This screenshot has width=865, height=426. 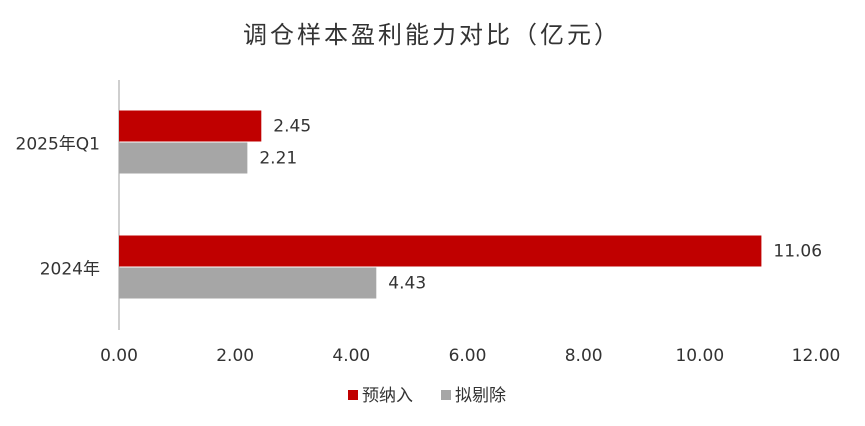 I want to click on x-tick-label: 8.00, so click(x=584, y=356).